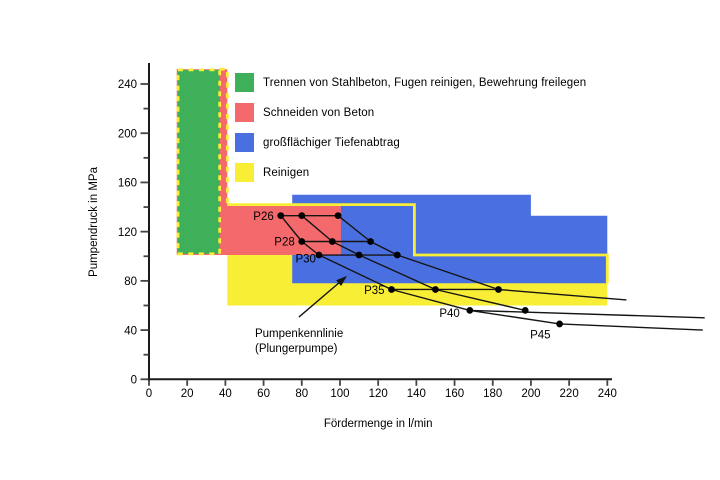  I want to click on pump-row-line-P45, so click(631, 327).